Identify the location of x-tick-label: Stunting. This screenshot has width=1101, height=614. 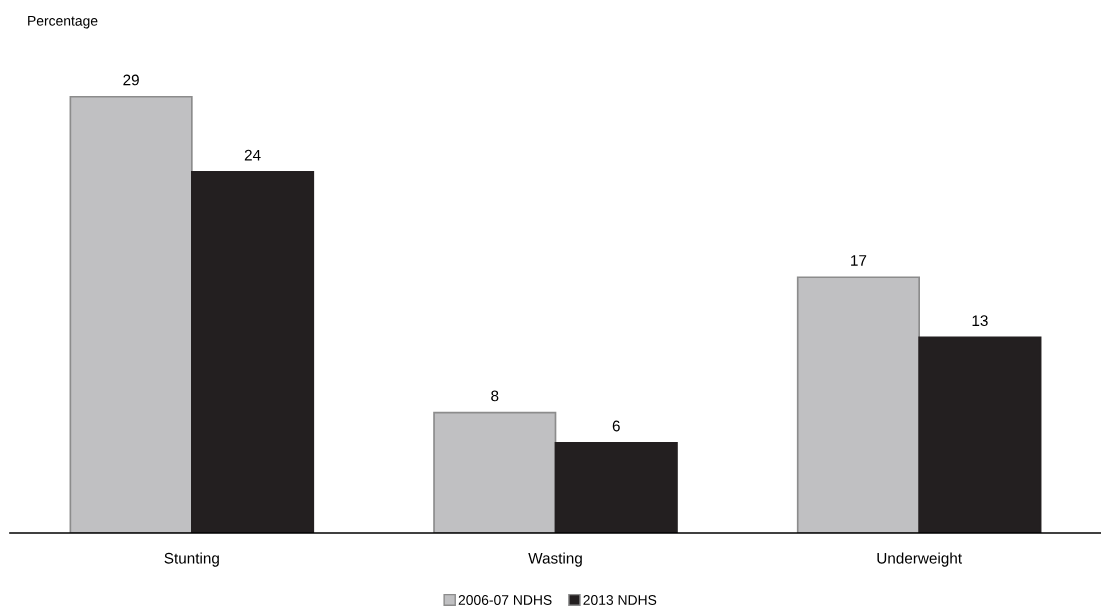
(191, 559).